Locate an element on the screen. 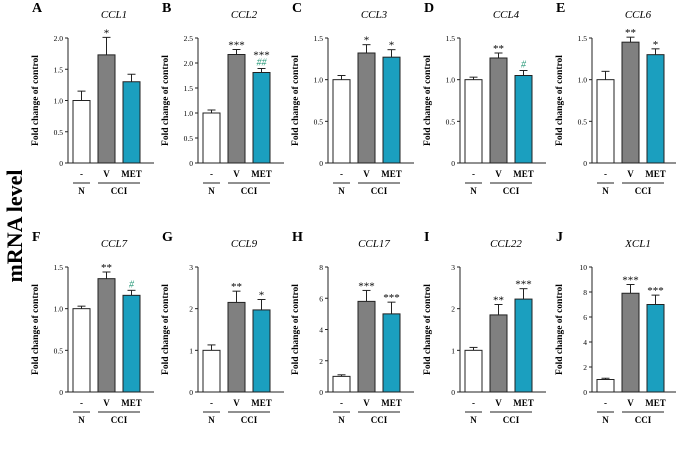 Image resolution: width=676 pixels, height=453 pixels. y-tick-label: 2.5 is located at coordinates (189, 38).